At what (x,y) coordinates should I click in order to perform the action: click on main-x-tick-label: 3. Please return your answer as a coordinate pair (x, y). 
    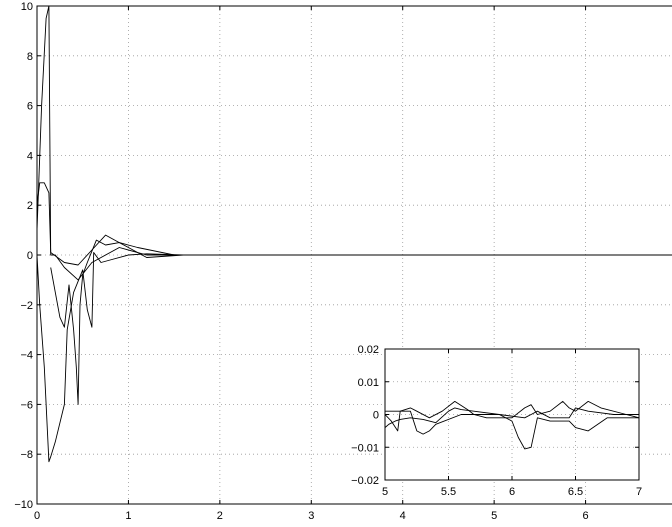
    Looking at the image, I should click on (311, 516).